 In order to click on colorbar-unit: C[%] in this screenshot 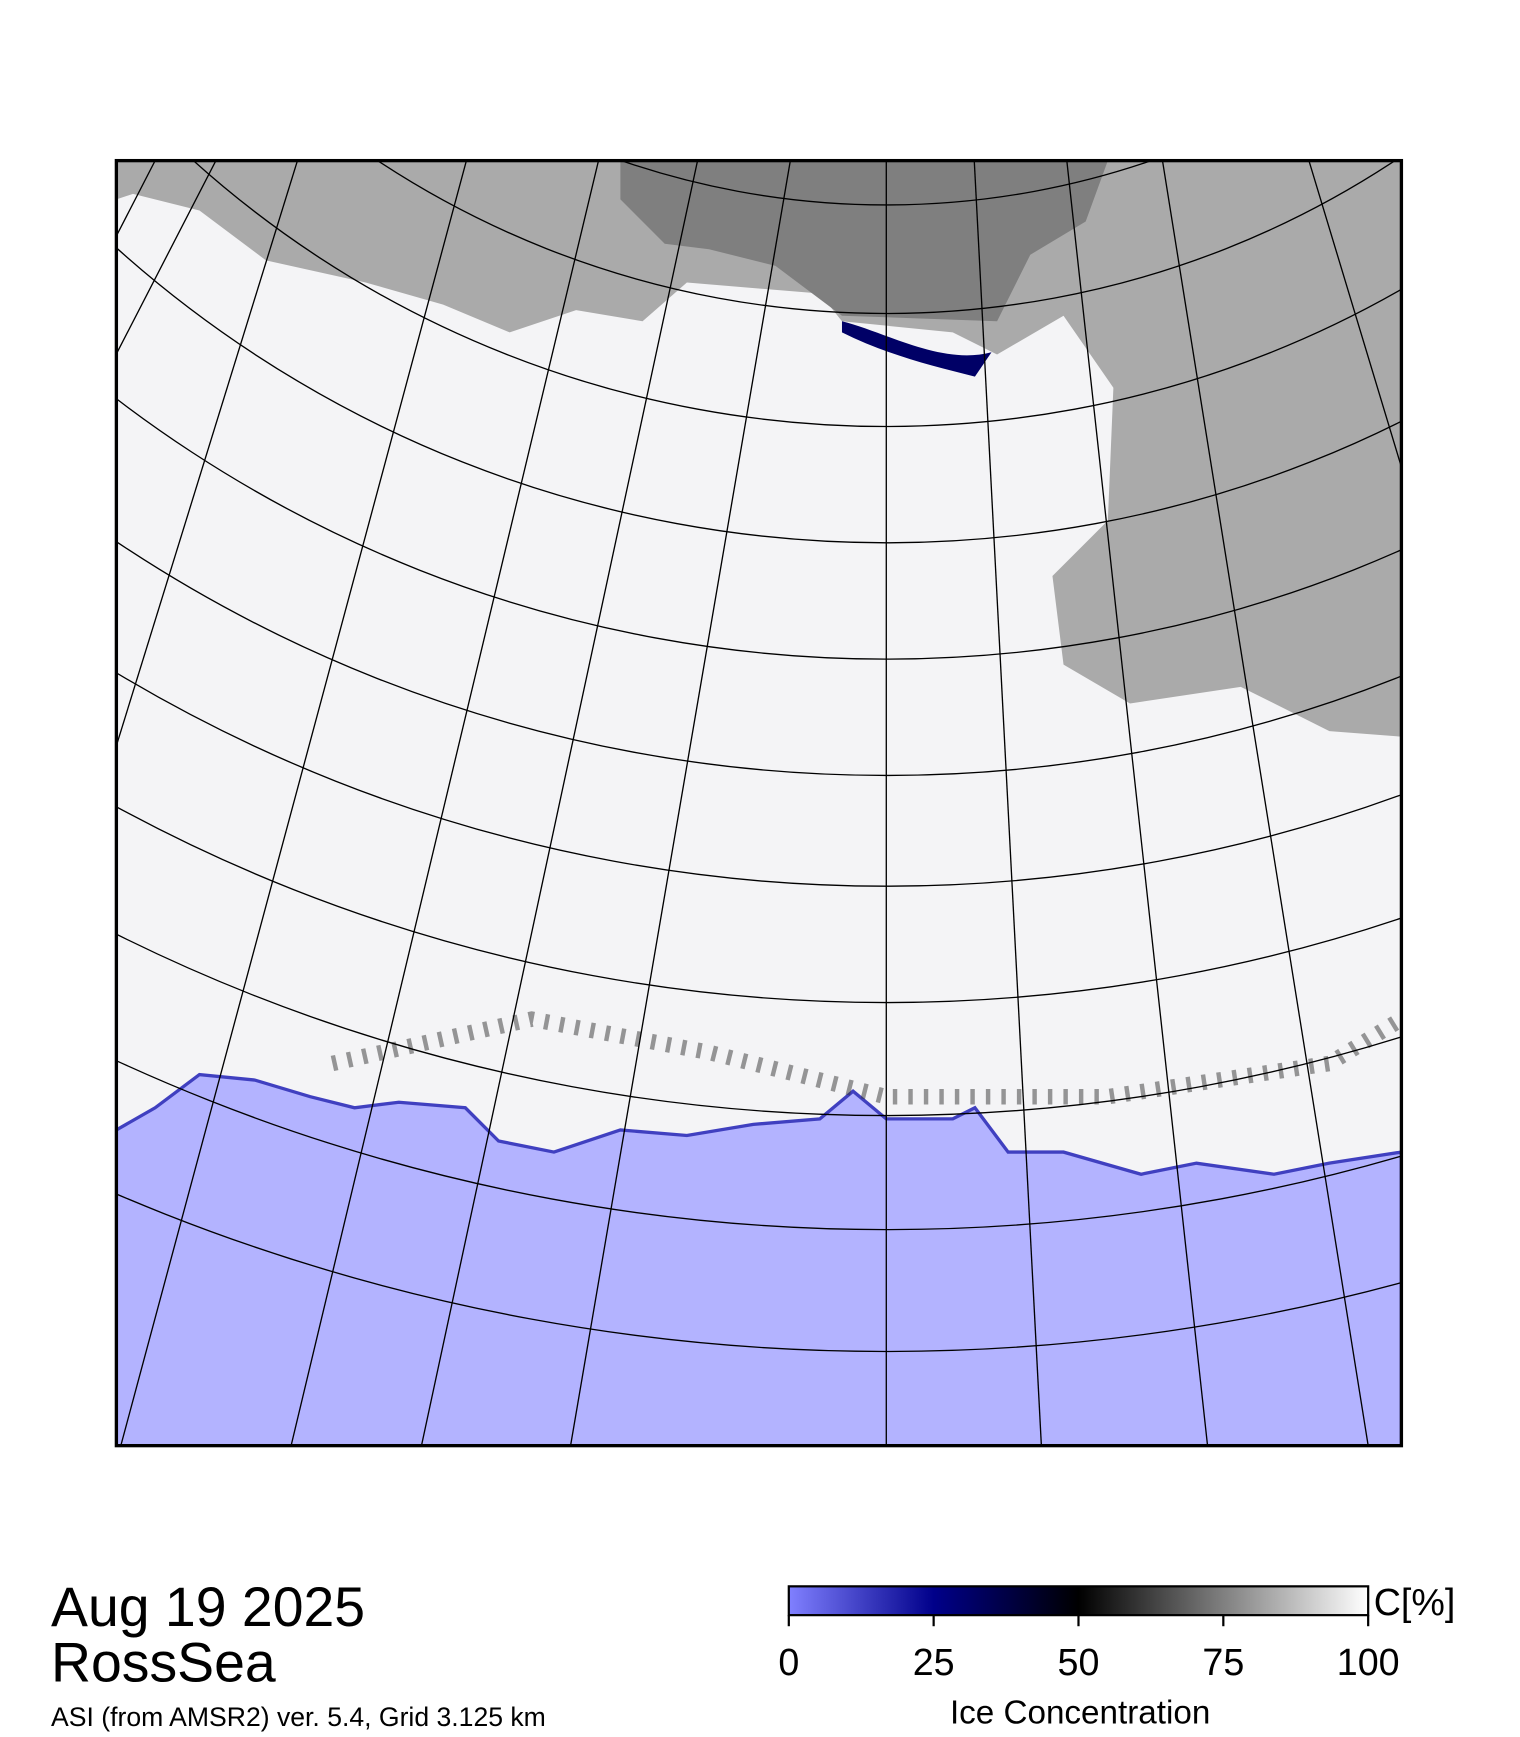, I will do `click(1415, 1602)`.